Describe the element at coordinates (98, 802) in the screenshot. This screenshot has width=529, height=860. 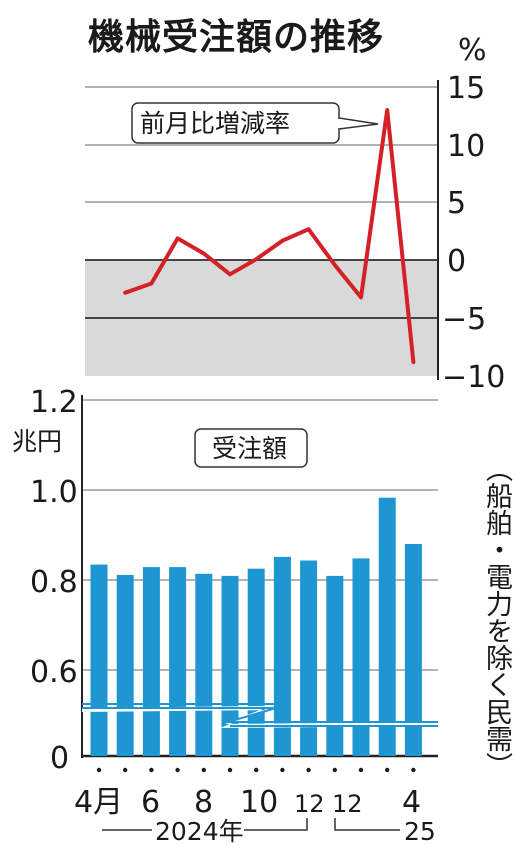
I see `x-tick-label: 4月` at that location.